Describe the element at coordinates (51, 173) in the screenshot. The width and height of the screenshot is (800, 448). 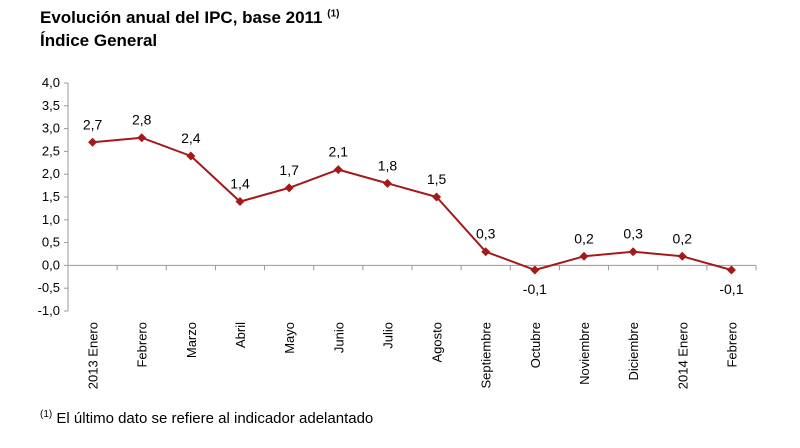
I see `y-tick-label: 2,0` at that location.